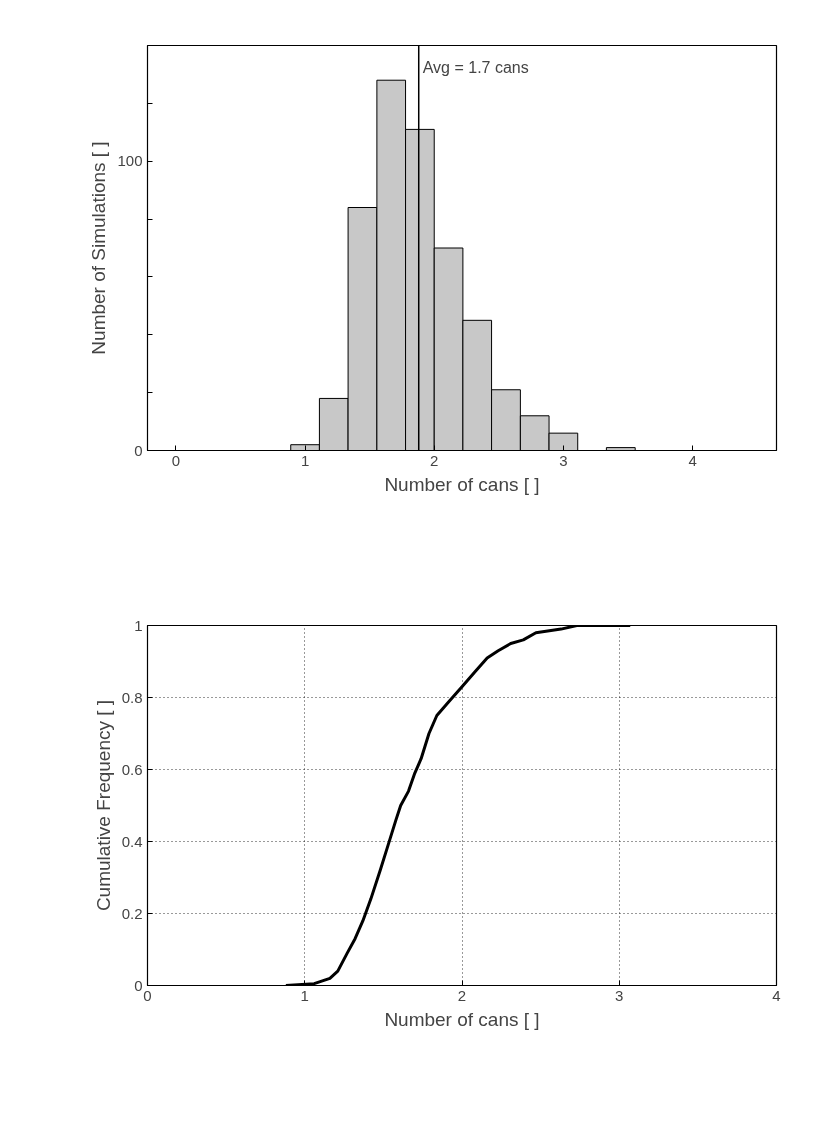 The height and width of the screenshot is (1123, 814). Describe the element at coordinates (132, 697) in the screenshot. I see `y-tick-label: 0.8` at that location.